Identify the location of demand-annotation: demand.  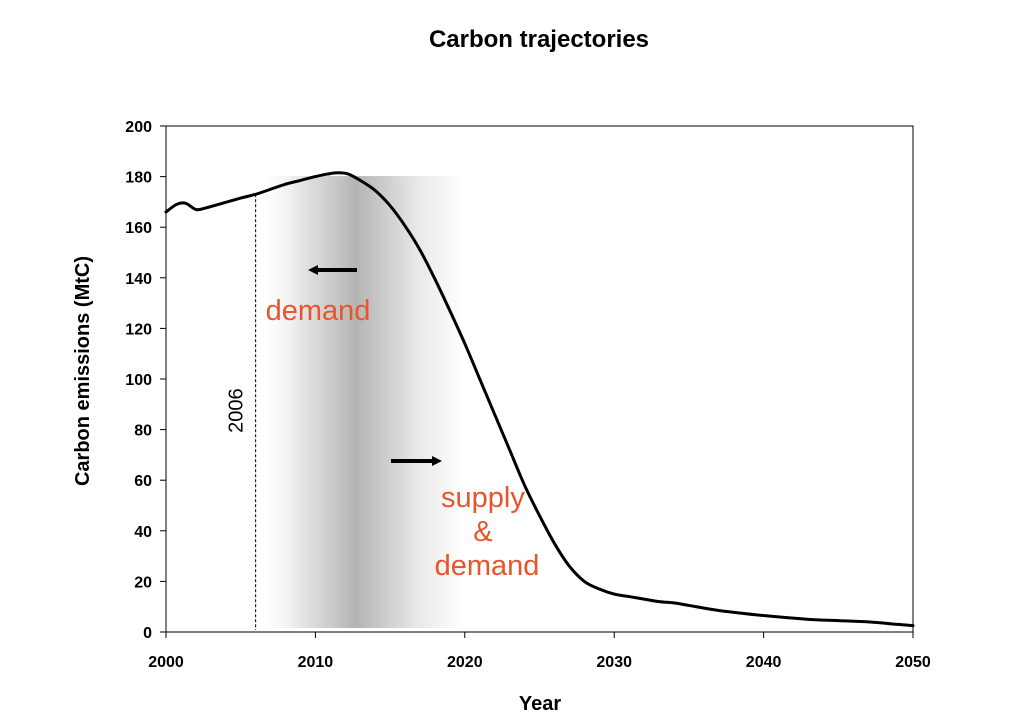
(318, 311).